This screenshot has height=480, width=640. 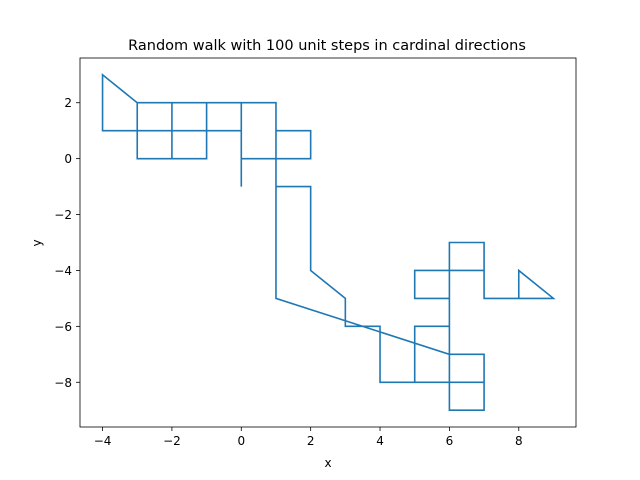 I want to click on x-axis-ticks: −4 −2 0 2 4 6 8, so click(x=308, y=437).